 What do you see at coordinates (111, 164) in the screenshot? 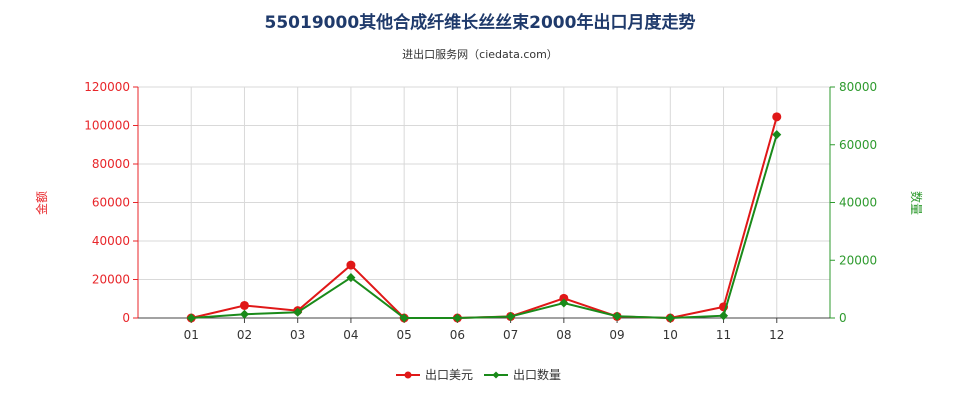
I see `left-tick-label: 80000` at bounding box center [111, 164].